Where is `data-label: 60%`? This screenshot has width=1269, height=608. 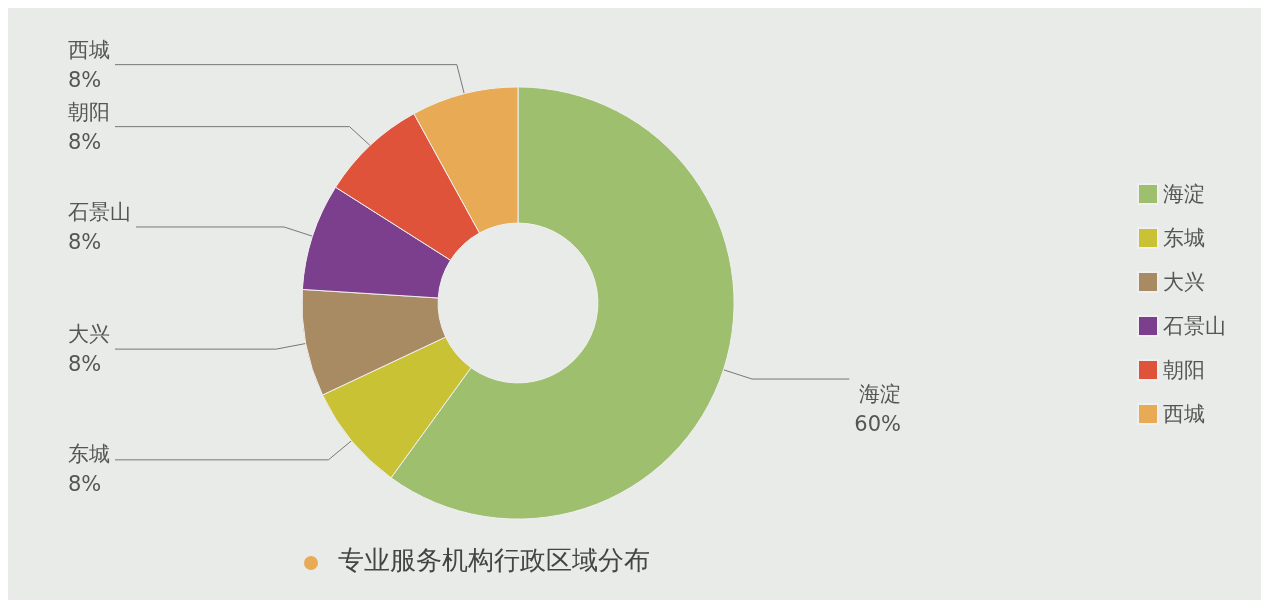
data-label: 60% is located at coordinates (877, 424).